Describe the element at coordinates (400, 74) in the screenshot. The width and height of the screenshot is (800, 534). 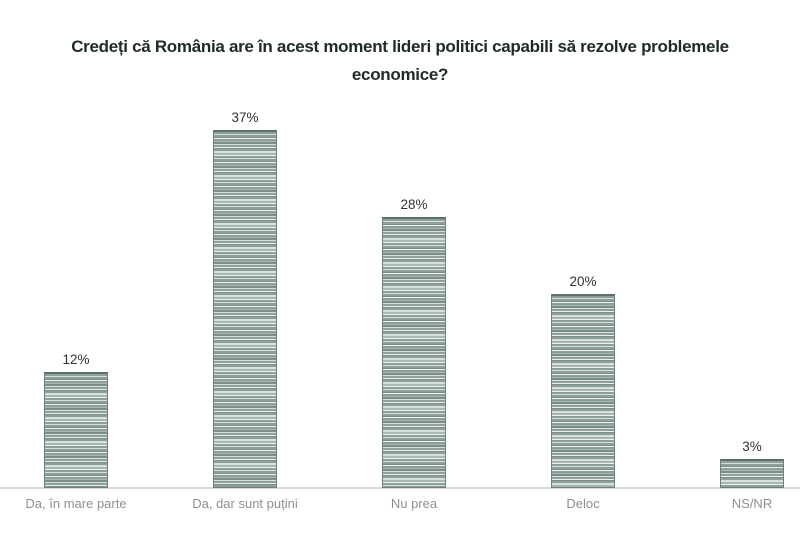
I see `chart-title-line-2: economice?` at that location.